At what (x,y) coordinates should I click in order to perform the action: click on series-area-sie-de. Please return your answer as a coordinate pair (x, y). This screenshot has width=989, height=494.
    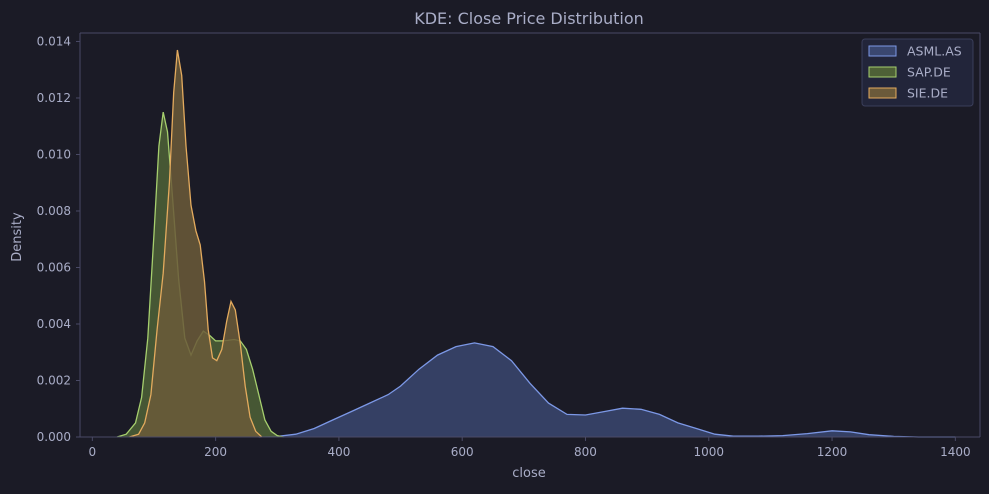
    Looking at the image, I should click on (195, 243).